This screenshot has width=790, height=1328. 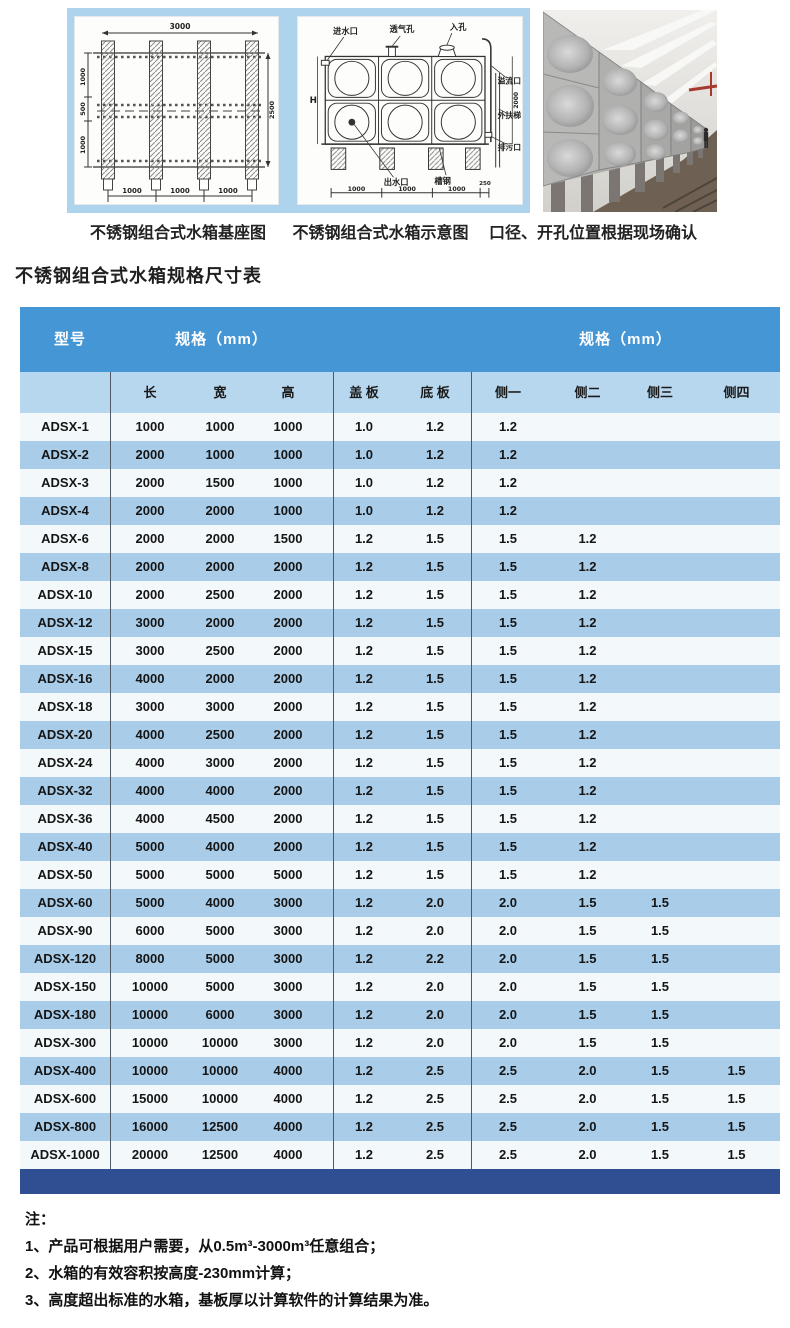 What do you see at coordinates (364, 482) in the screenshot?
I see `value-cell: 1.0` at bounding box center [364, 482].